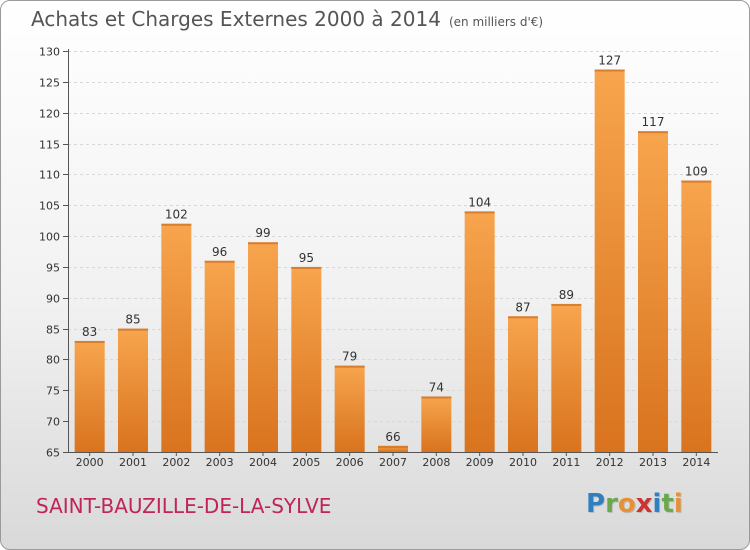 The image size is (750, 550). Describe the element at coordinates (436, 424) in the screenshot. I see `bar-2008` at that location.